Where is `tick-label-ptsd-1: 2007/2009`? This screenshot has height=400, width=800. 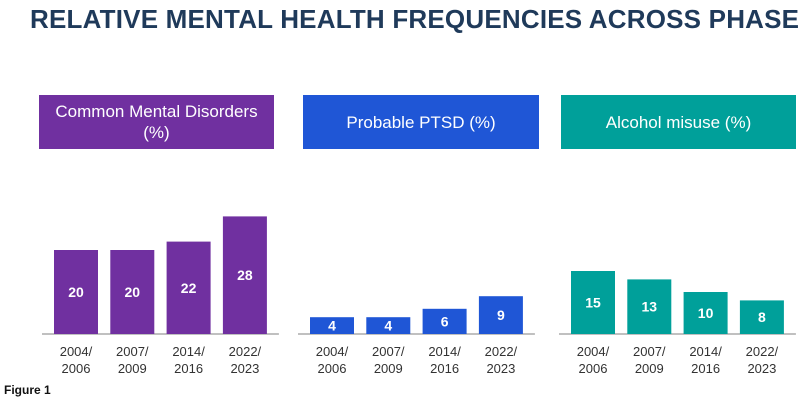
tick-label-ptsd-1: 2007/2009 is located at coordinates (388, 360).